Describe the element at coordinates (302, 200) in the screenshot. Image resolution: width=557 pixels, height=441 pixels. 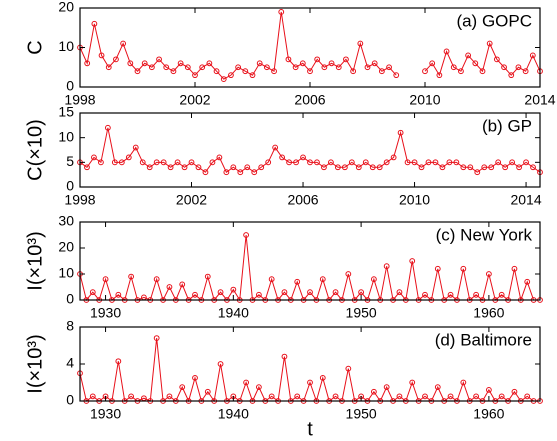
I see `x-tick-label: 2006` at that location.